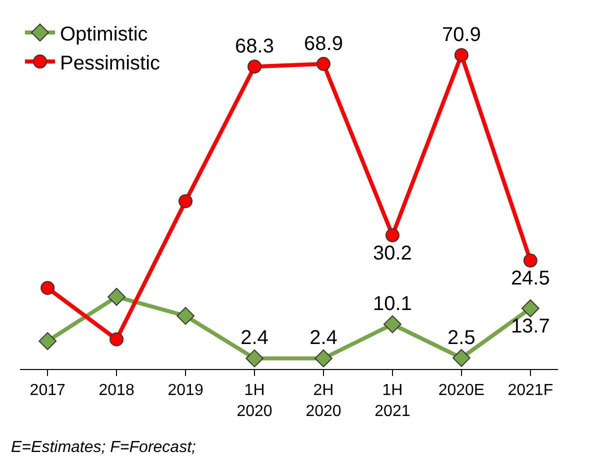 The image size is (603, 459). I want to click on x-tick-label: 1H 2020, so click(254, 401).